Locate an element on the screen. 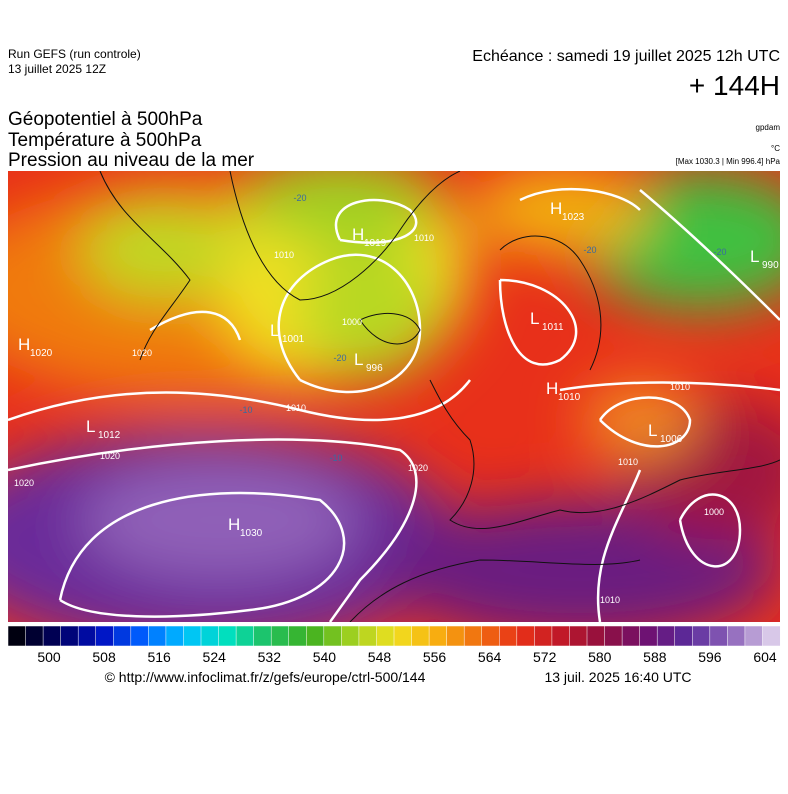  temperature-label: -10 is located at coordinates (335, 458).